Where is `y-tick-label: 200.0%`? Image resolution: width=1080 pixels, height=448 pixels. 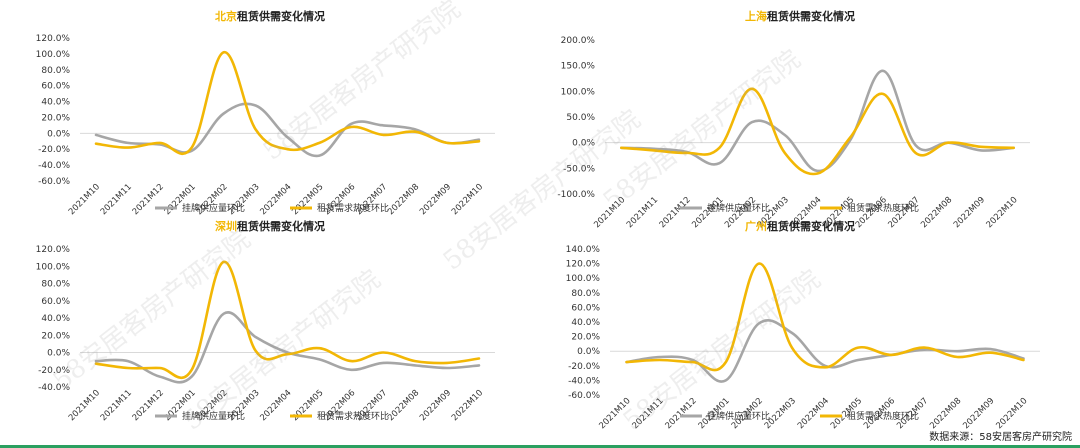
y-tick-label: 200.0% is located at coordinates (578, 41).